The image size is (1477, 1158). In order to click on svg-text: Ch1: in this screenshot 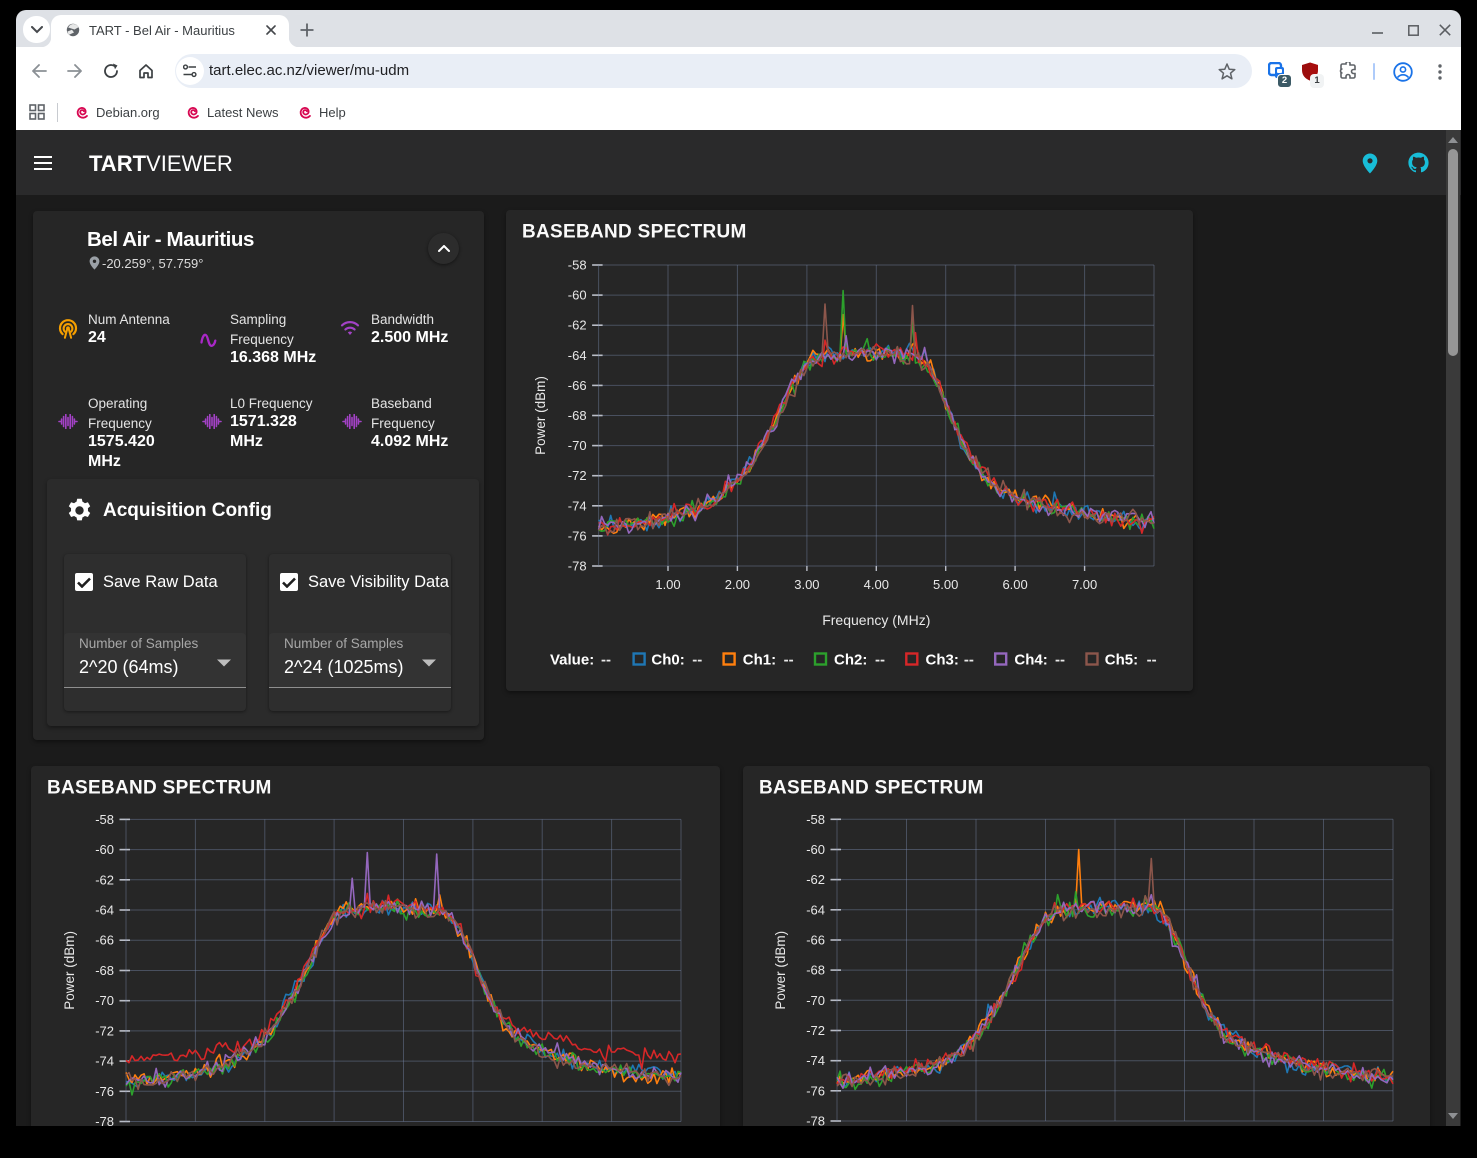, I will do `click(759, 660)`.